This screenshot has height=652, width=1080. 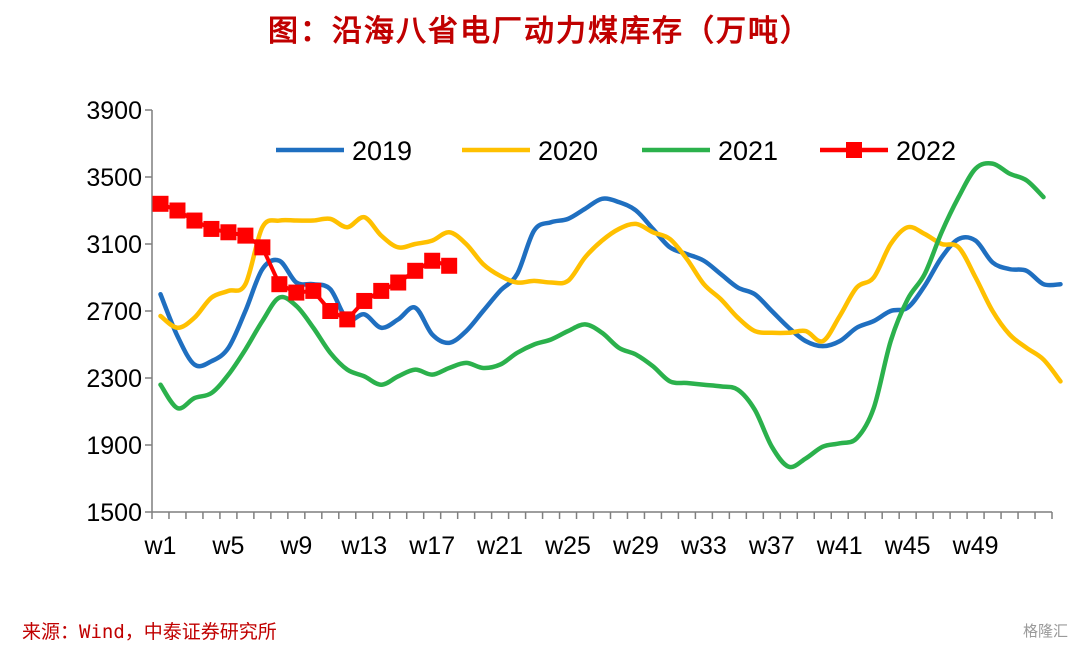 I want to click on legend-label: 2020, so click(x=568, y=151).